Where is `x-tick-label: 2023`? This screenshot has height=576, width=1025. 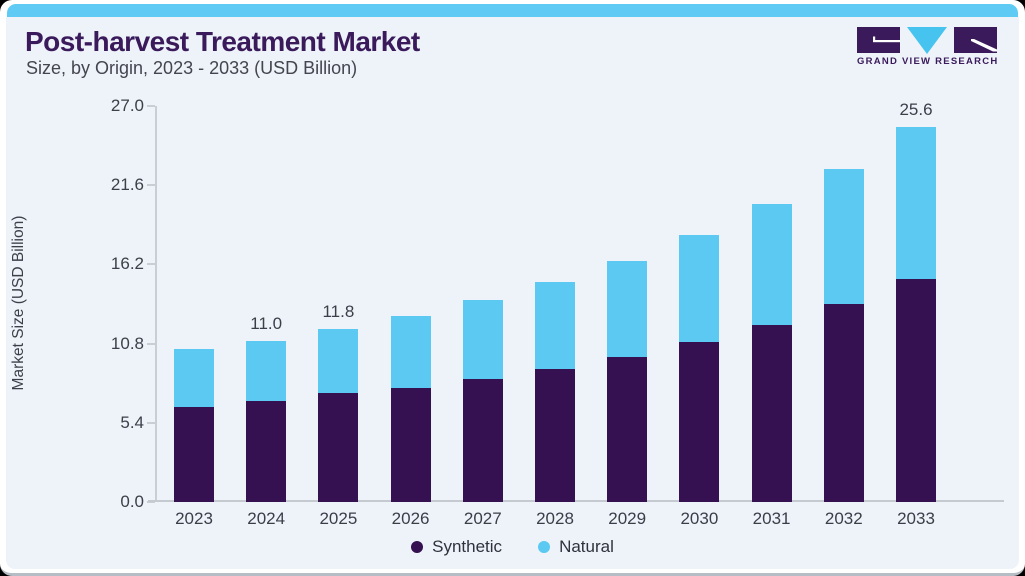 x-tick-label: 2023 is located at coordinates (194, 518).